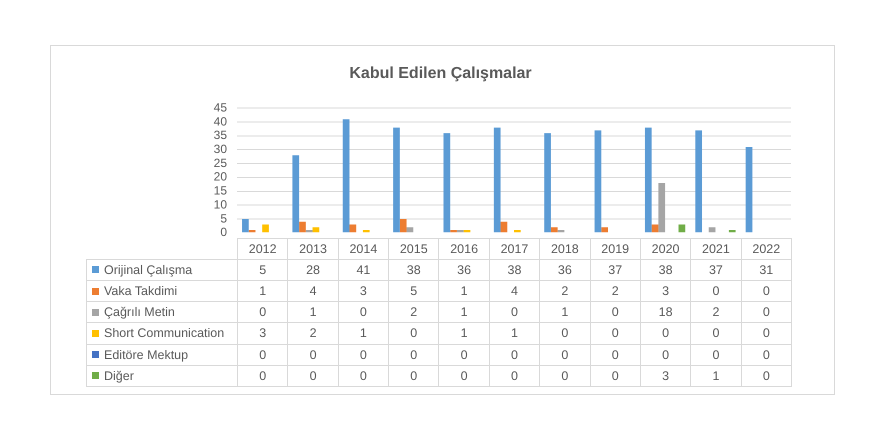 The width and height of the screenshot is (885, 448). I want to click on y-tick-label: 45, so click(221, 107).